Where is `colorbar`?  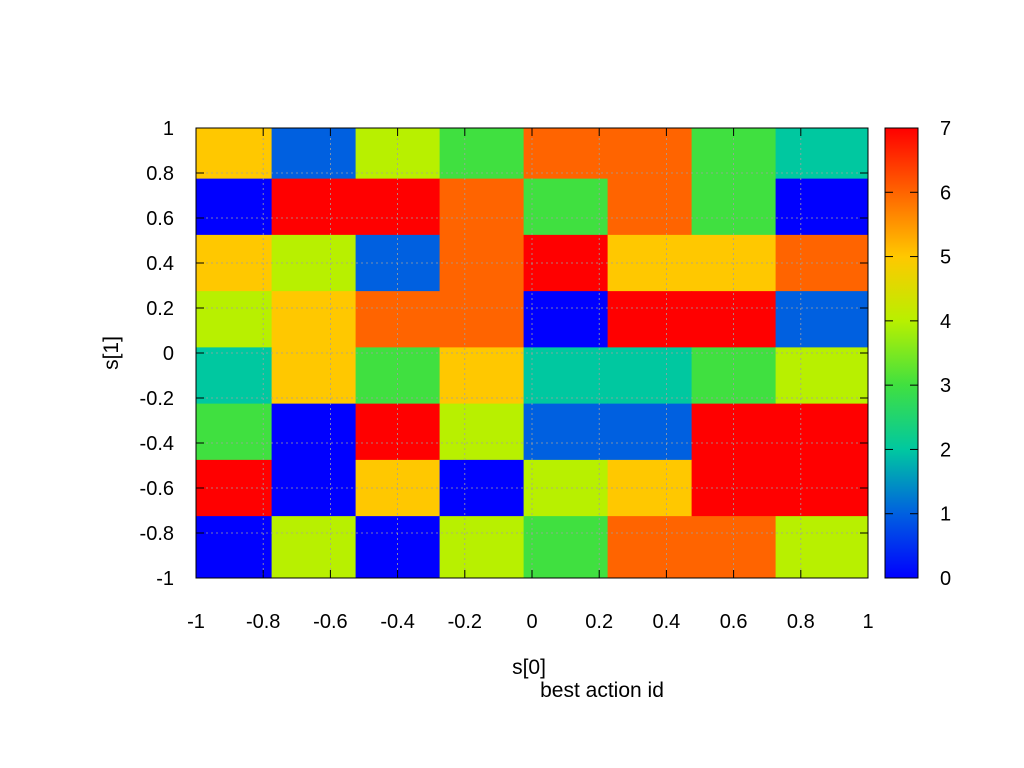 colorbar is located at coordinates (901, 353).